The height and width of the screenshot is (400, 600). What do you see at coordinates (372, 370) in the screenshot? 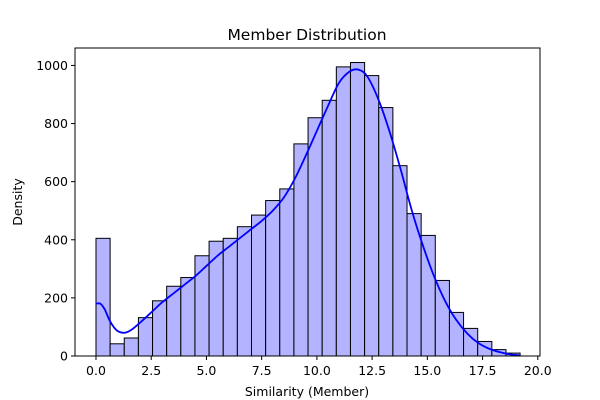
I see `x-tick-label: 12.5` at bounding box center [372, 370].